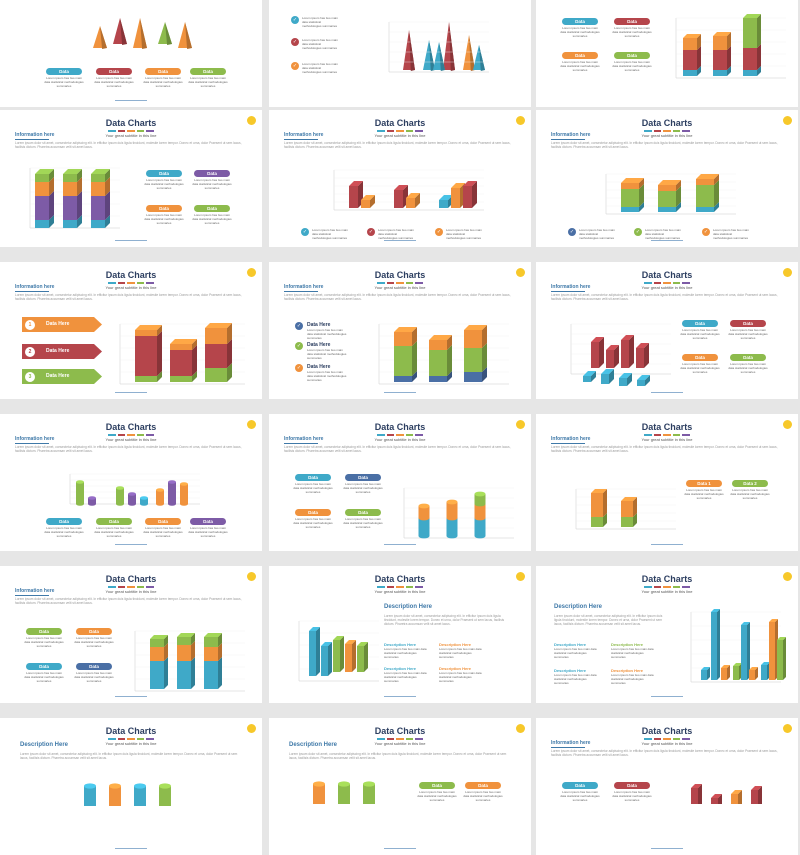  What do you see at coordinates (455, 644) in the screenshot?
I see `item-heading: Description Here` at bounding box center [455, 644].